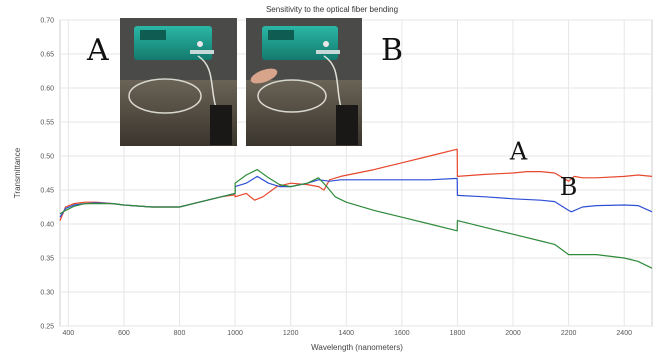 This screenshot has width=660, height=356. What do you see at coordinates (17, 172) in the screenshot?
I see `y-axis-label: Transmittance` at bounding box center [17, 172].